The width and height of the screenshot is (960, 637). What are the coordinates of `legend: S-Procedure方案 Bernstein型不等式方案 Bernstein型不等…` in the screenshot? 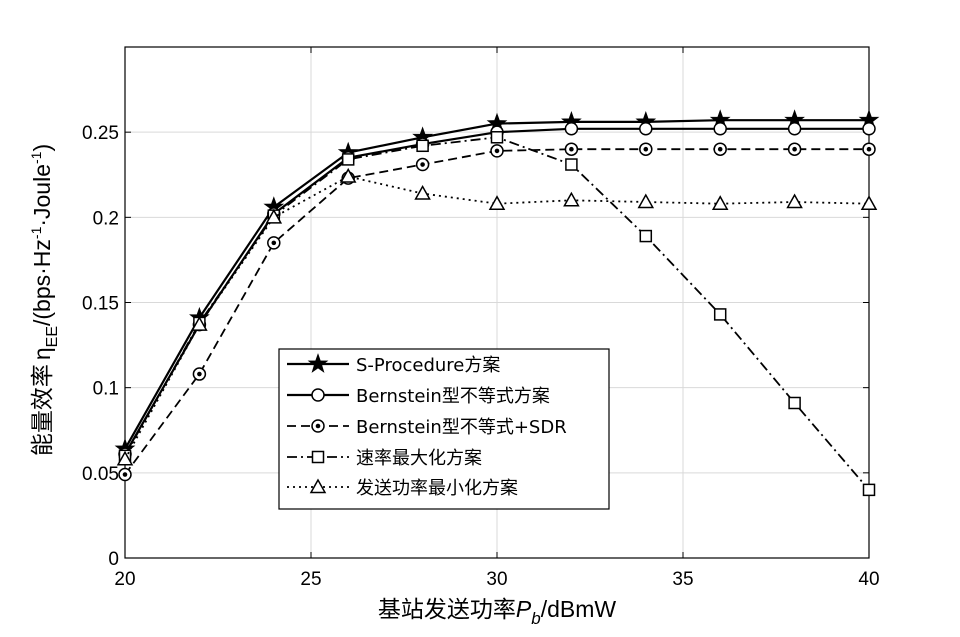 It's located at (444, 429).